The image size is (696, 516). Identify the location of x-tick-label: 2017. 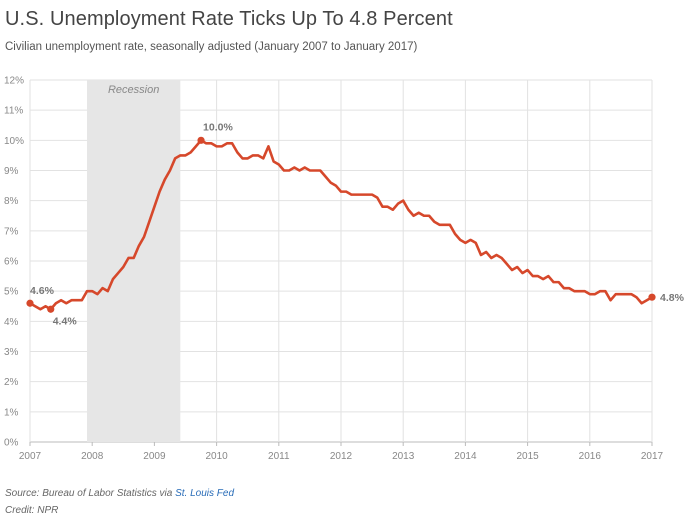
(652, 456).